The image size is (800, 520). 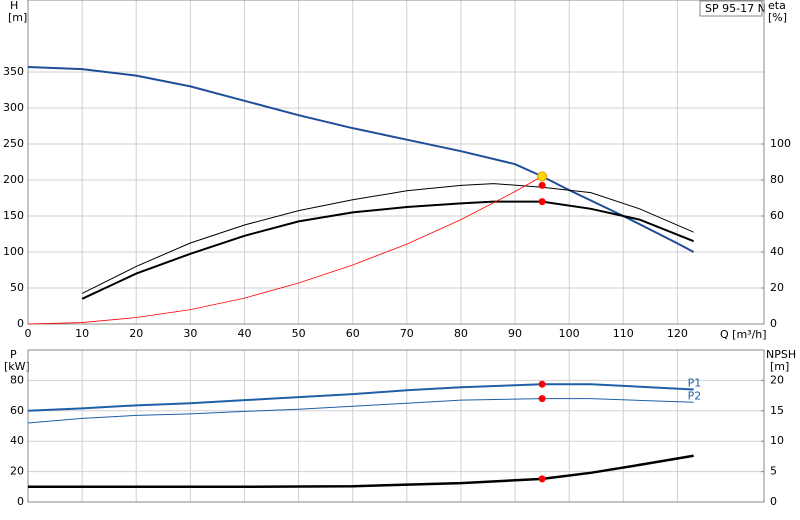 I want to click on x-tick-label: 30, so click(x=190, y=333).